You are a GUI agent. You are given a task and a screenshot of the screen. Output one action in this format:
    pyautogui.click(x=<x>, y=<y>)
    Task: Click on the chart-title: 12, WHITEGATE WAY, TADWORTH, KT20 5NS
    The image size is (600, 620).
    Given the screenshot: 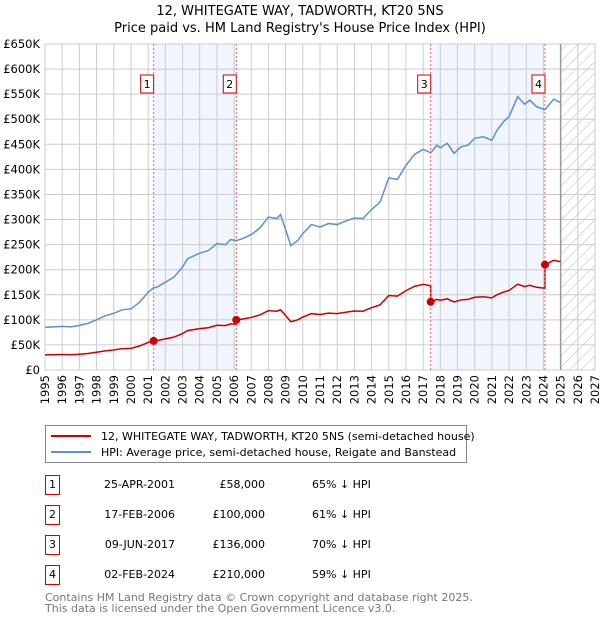 What is the action you would take?
    pyautogui.click(x=300, y=11)
    